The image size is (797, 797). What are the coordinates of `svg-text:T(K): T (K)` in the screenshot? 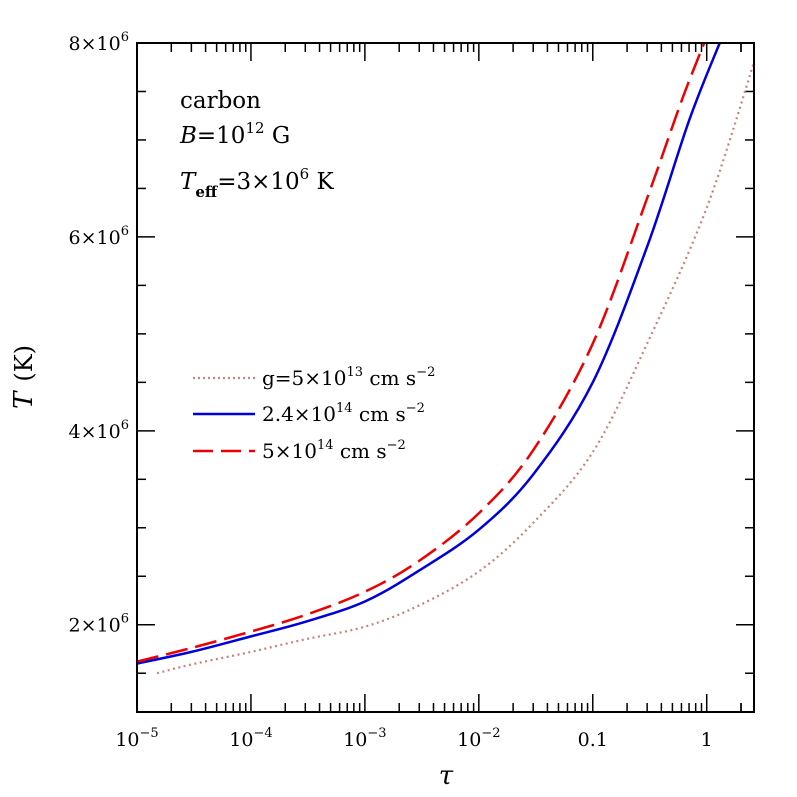 It's located at (24, 377).